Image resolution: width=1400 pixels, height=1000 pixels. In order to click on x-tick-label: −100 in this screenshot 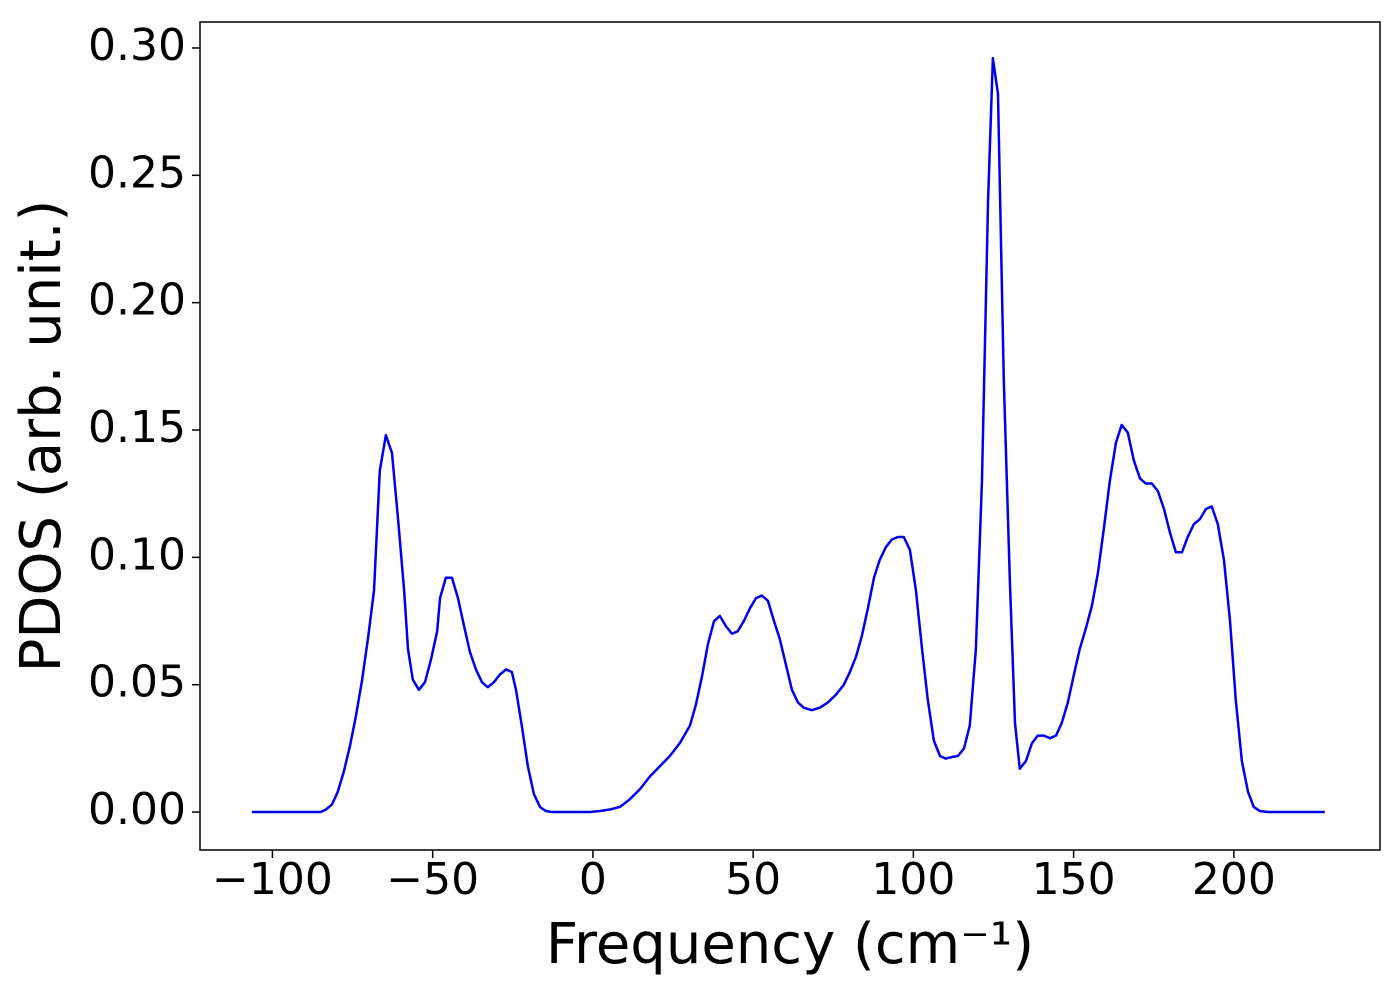, I will do `click(272, 879)`.